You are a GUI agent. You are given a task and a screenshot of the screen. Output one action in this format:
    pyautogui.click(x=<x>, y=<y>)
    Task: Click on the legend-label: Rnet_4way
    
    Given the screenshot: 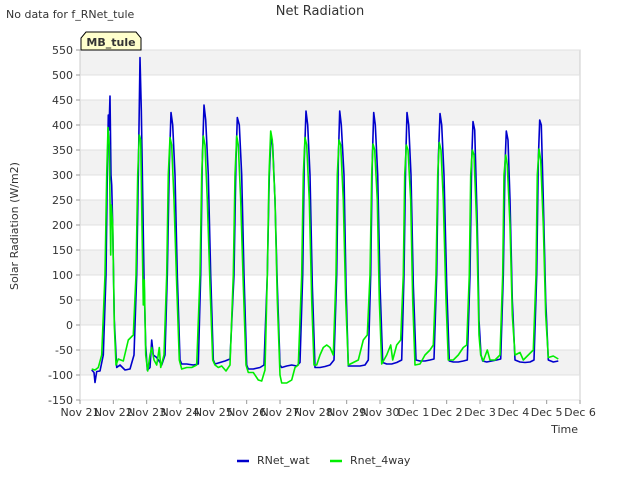 What is the action you would take?
    pyautogui.click(x=380, y=460)
    